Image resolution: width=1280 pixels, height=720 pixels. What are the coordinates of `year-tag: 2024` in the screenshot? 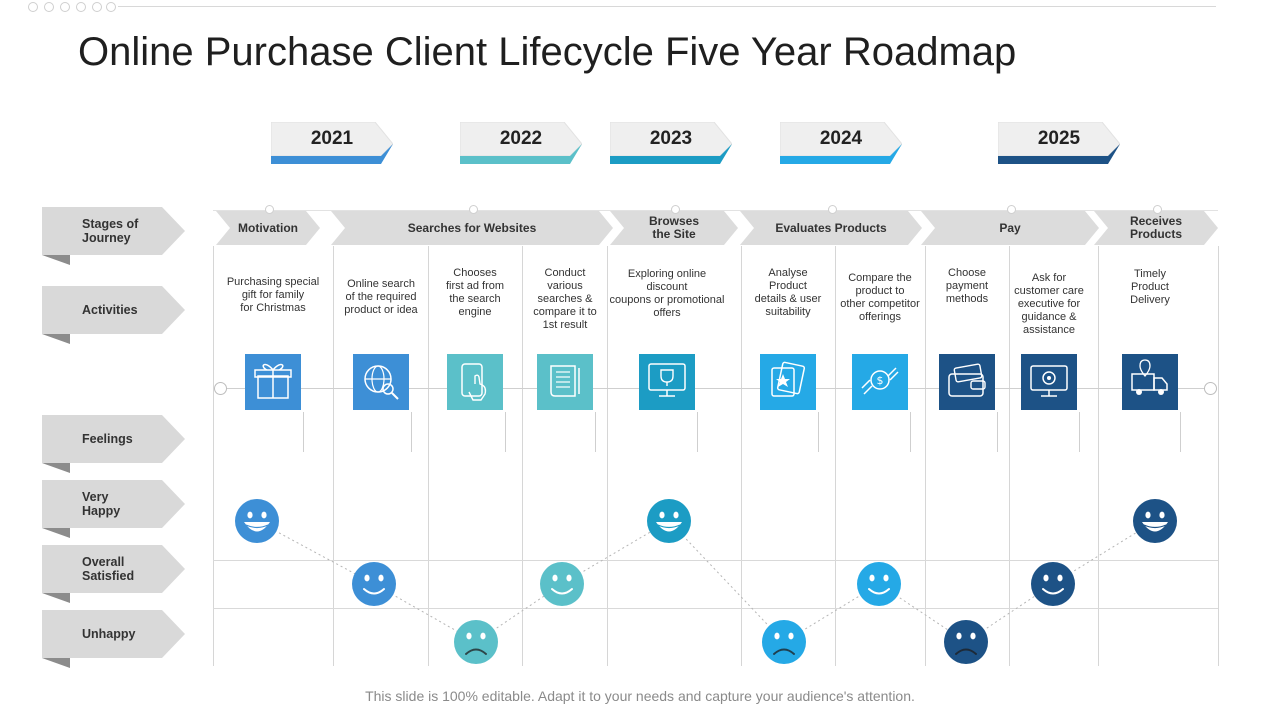 It's located at (841, 143).